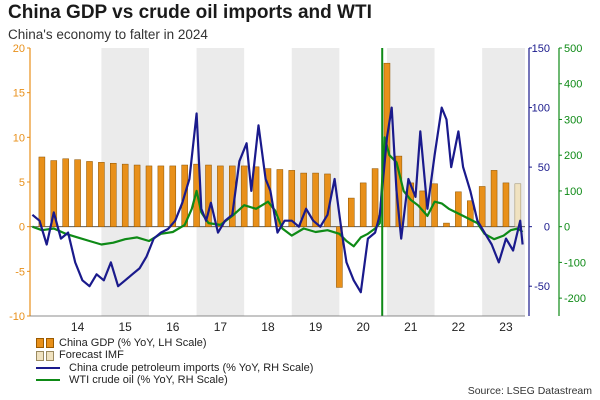 This screenshot has height=400, width=600. Describe the element at coordinates (22, 228) in the screenshot. I see `left-tick-label: 0` at that location.